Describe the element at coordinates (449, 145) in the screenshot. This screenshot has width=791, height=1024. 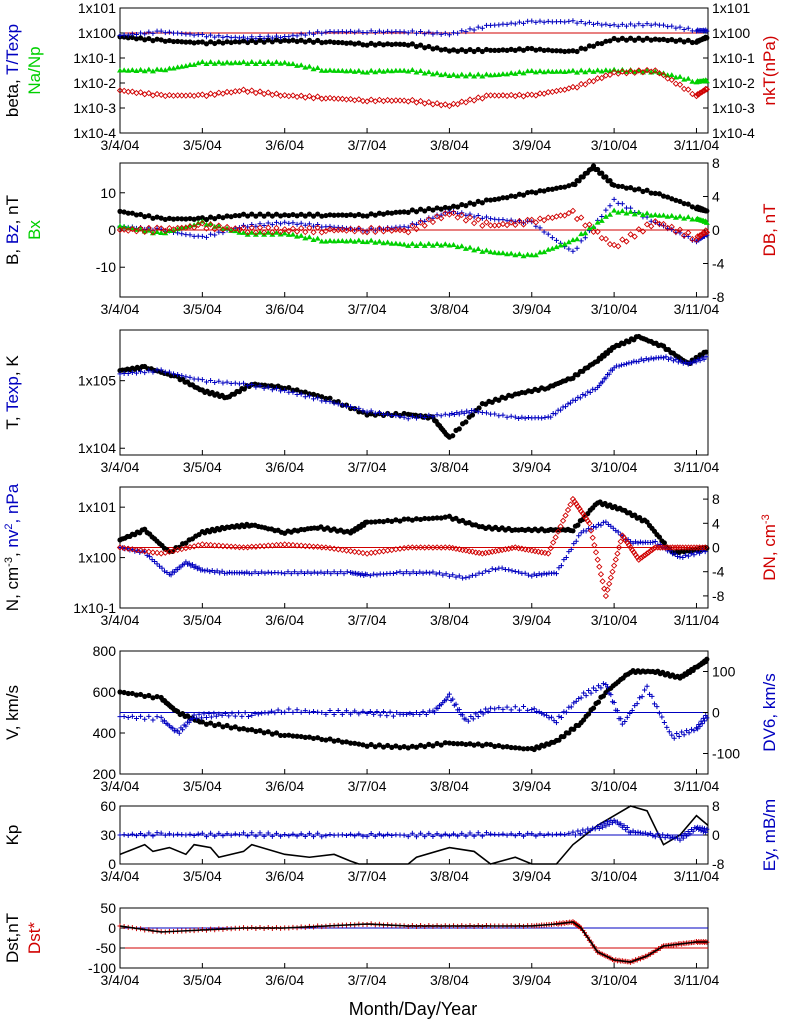
I see `x-tick-label: 3/8/04` at that location.